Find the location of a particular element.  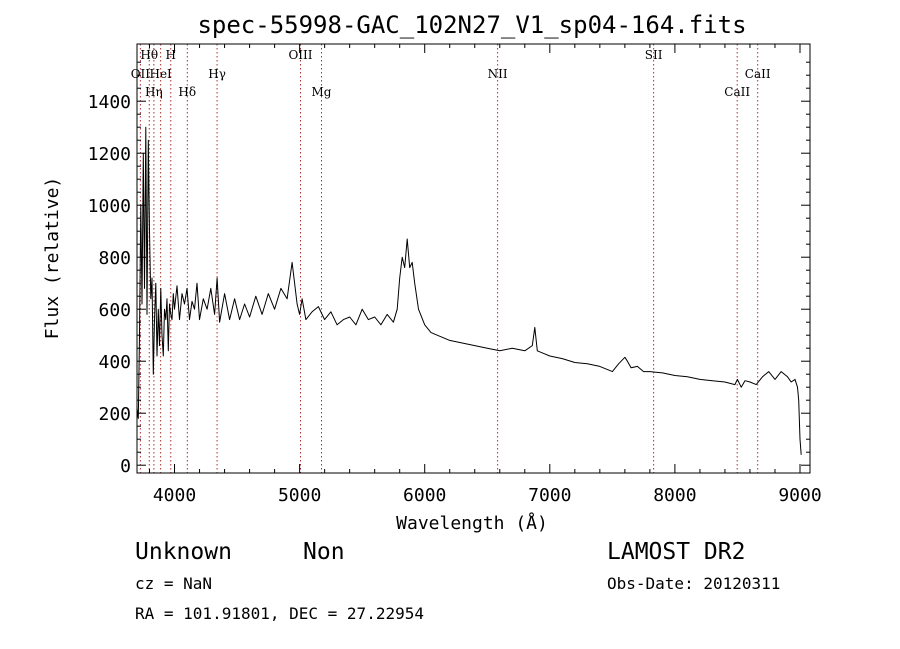

redshift-cz: cz = NaN is located at coordinates (174, 583).